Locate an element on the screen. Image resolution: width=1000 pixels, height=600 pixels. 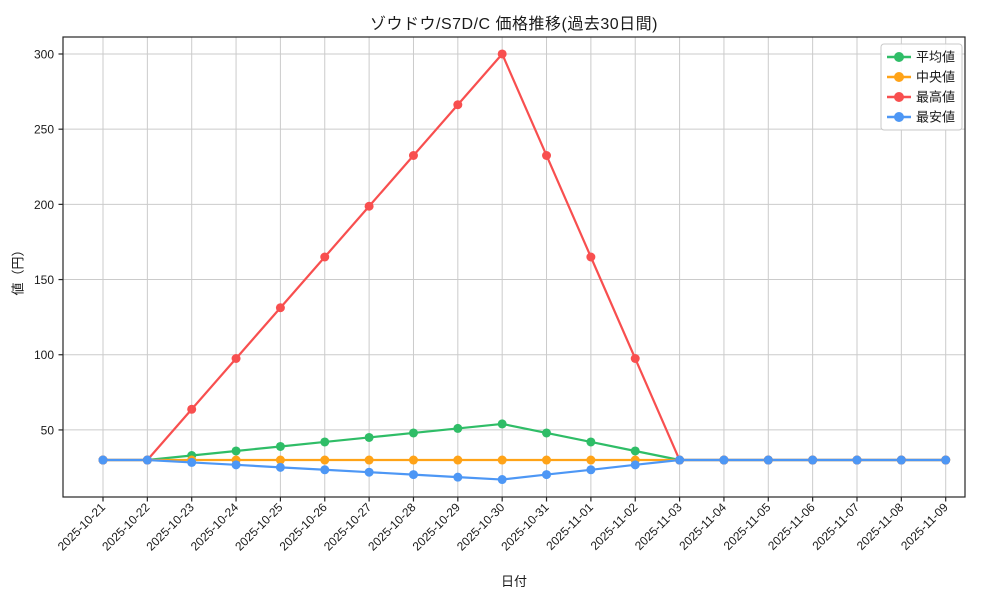
legend-label: 平均値 is located at coordinates (935, 57).